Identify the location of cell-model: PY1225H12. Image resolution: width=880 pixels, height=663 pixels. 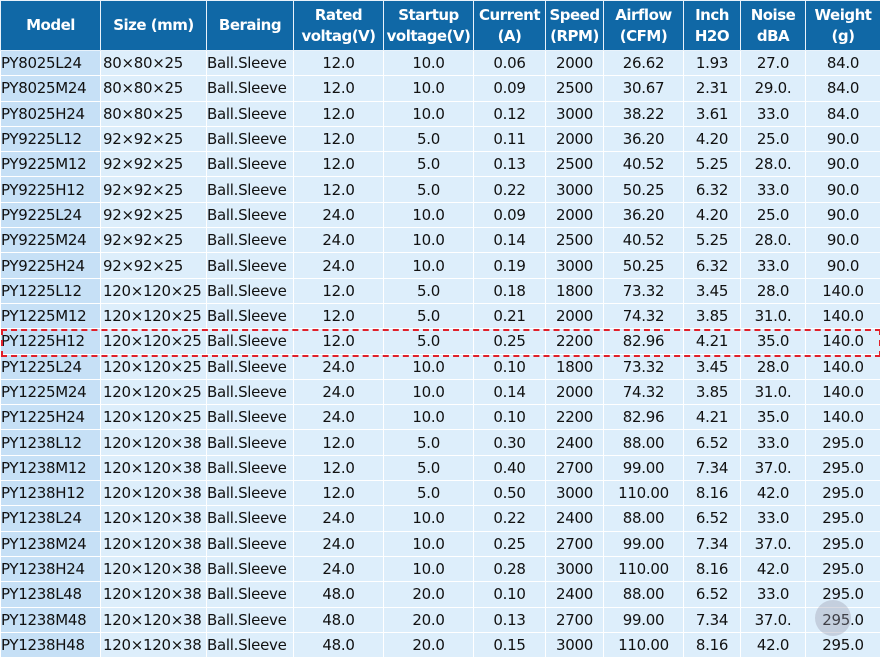
(50, 341).